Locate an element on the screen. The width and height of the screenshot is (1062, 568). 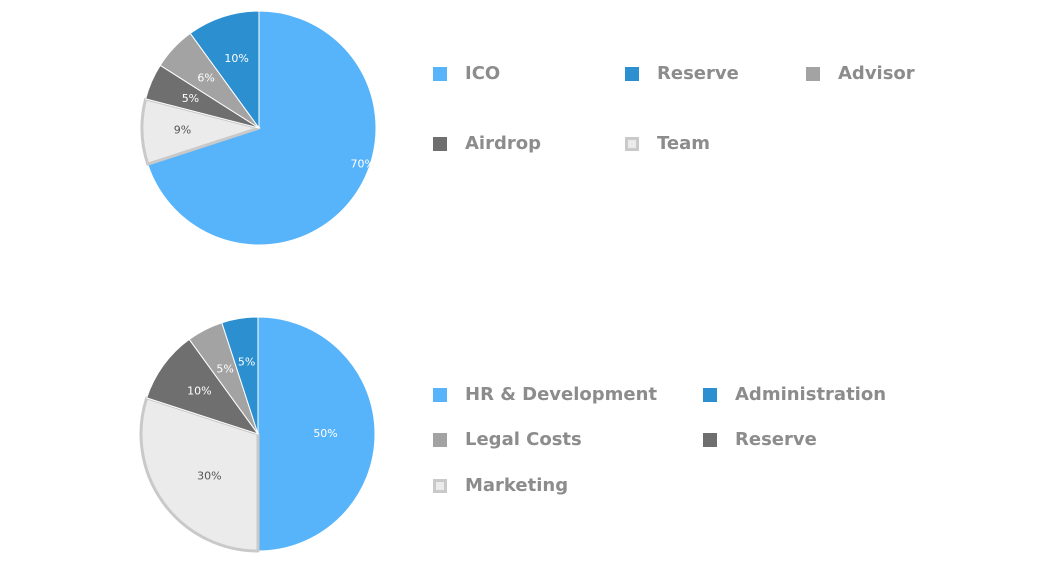
legend-item-hr-development: HR & Development is located at coordinates (545, 394).